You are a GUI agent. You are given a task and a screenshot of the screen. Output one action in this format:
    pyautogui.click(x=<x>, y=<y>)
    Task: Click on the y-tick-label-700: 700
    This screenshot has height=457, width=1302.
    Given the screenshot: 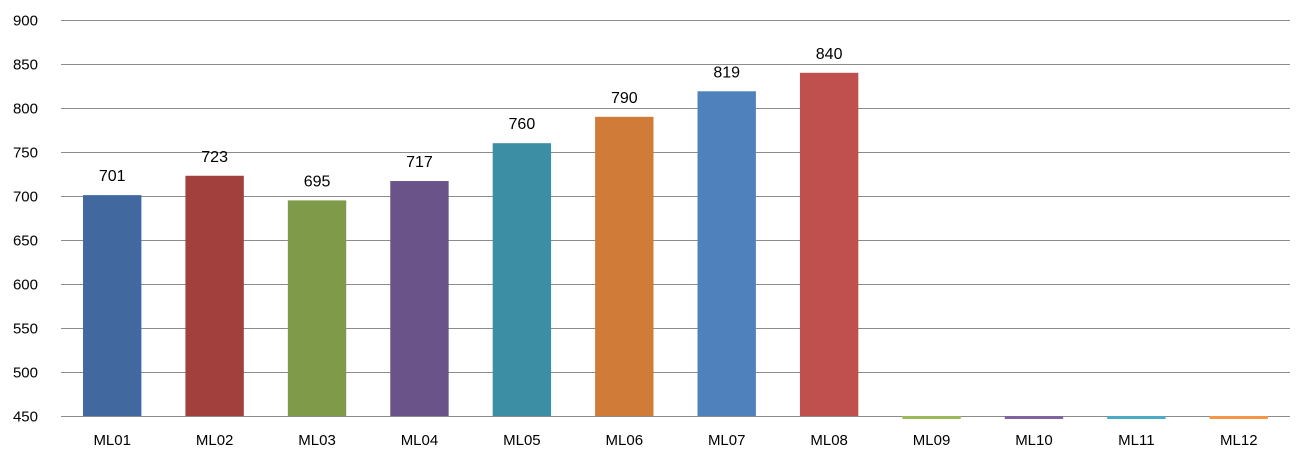 What is the action you would take?
    pyautogui.click(x=25, y=197)
    